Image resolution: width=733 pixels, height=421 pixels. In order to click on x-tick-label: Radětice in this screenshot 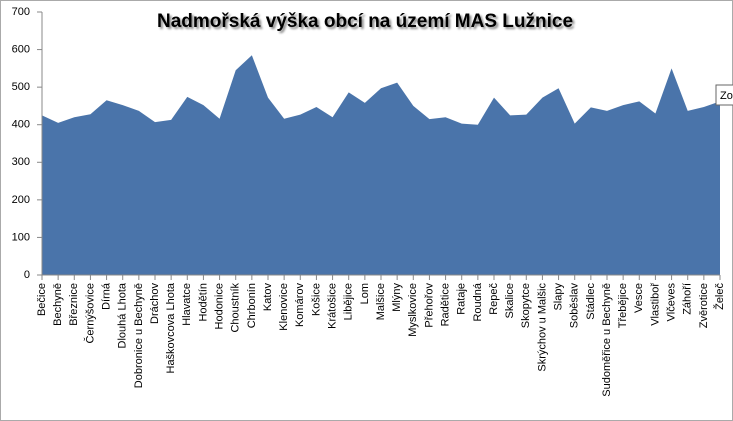, I will do `click(445, 304)`.